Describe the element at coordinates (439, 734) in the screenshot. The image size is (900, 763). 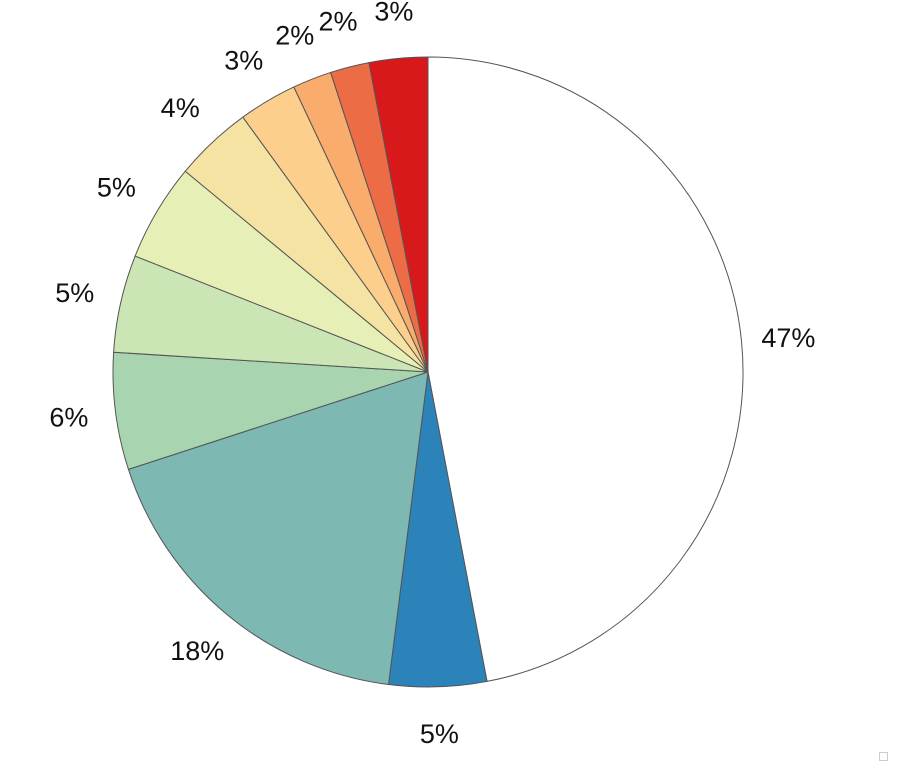
I see `pie-slice-label-2: 5%` at that location.